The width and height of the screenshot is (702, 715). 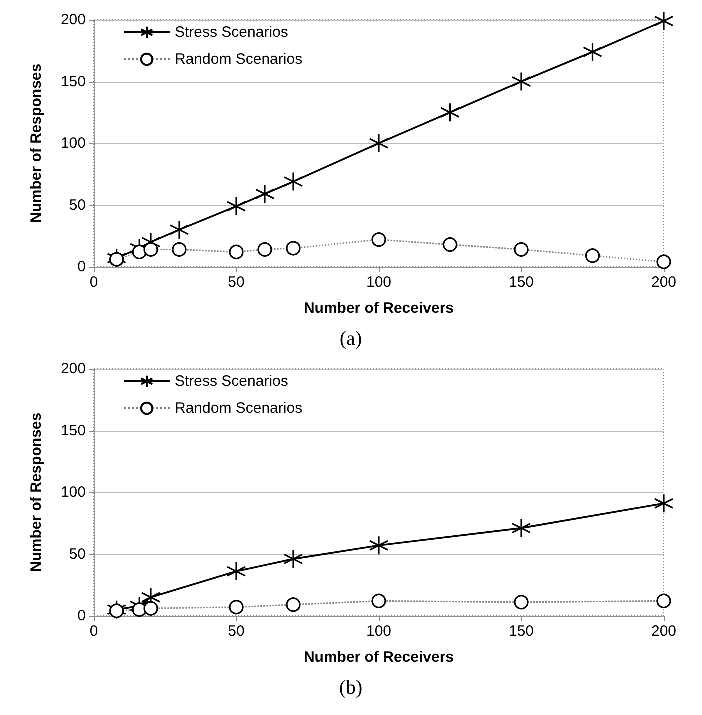 I want to click on text: (b), so click(x=351, y=688).